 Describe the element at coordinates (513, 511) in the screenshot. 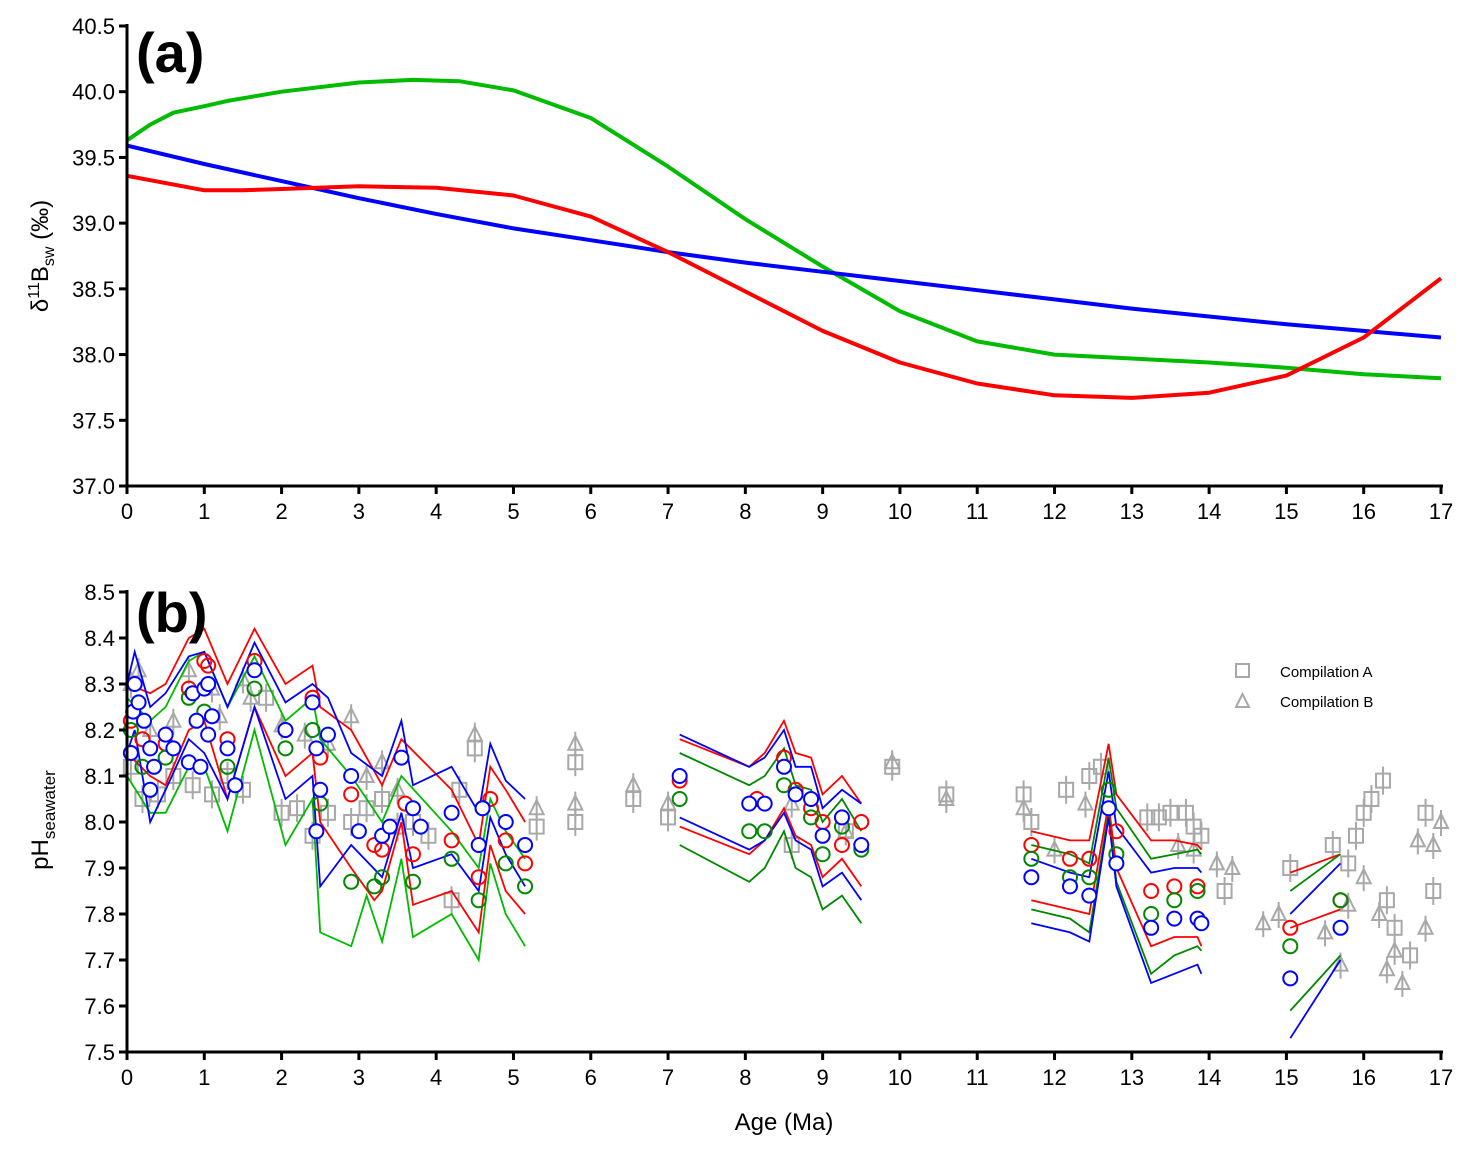

I see `panel-a-x-tick-label: 5` at that location.